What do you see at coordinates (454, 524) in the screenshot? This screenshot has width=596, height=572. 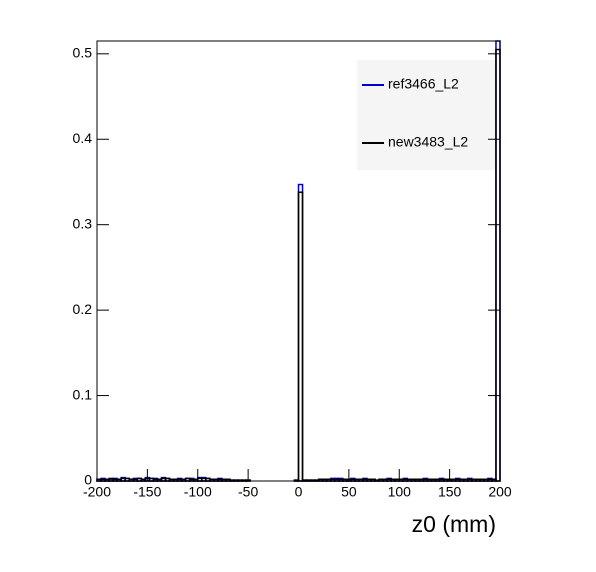 I see `x-axis-label: z0 (mm)` at bounding box center [454, 524].